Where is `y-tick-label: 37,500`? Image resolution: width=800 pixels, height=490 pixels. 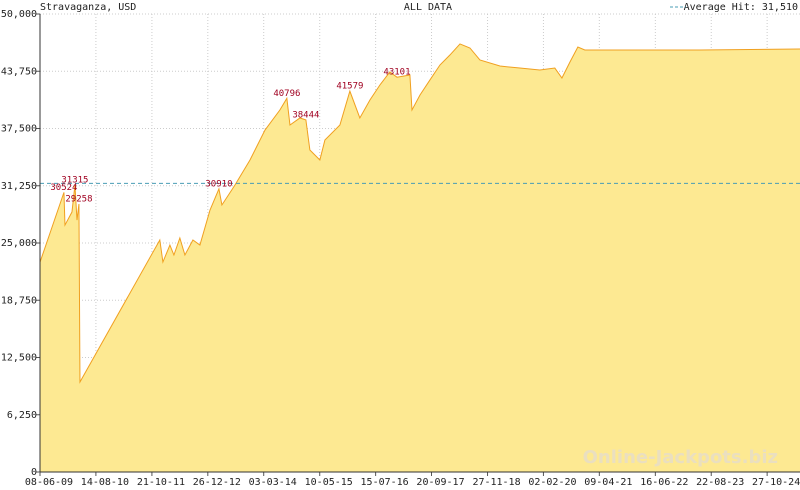
y-tick-label: 37,500 is located at coordinates (19, 129).